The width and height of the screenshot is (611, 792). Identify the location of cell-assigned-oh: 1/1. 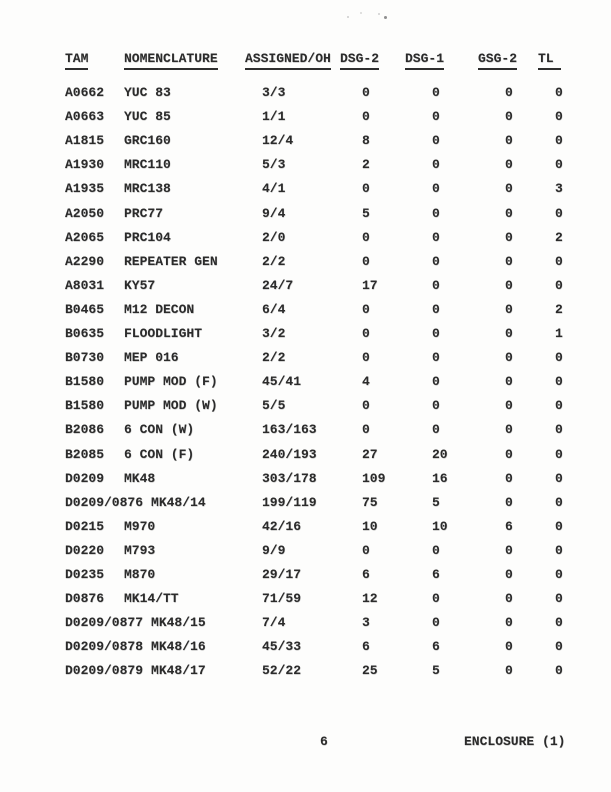
(274, 116).